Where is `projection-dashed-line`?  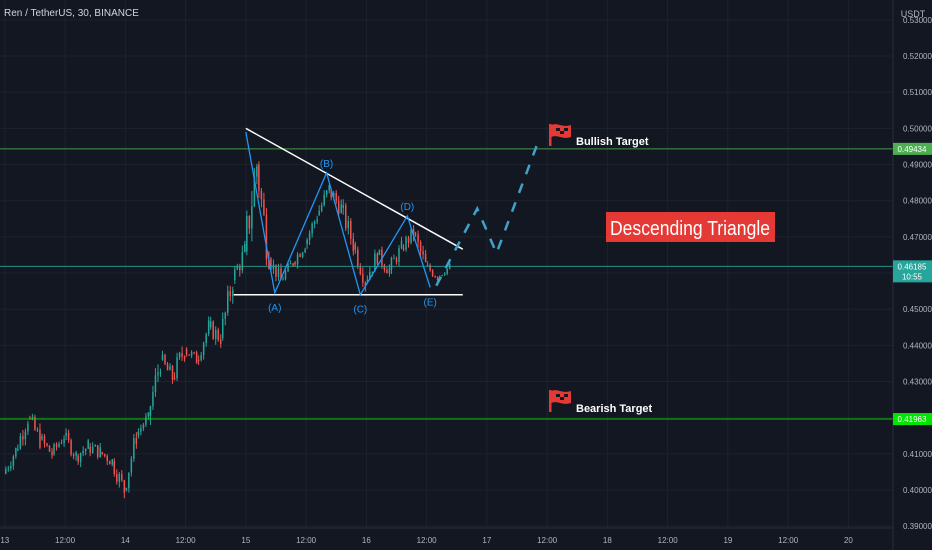
projection-dashed-line is located at coordinates (487, 215).